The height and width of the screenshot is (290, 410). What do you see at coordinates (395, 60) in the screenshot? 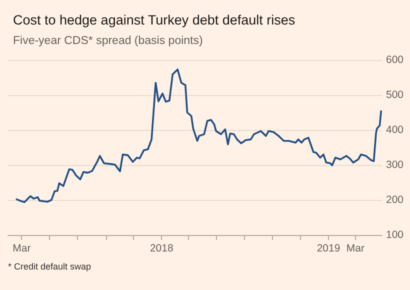
I see `y-tick-label: 600` at bounding box center [395, 60].